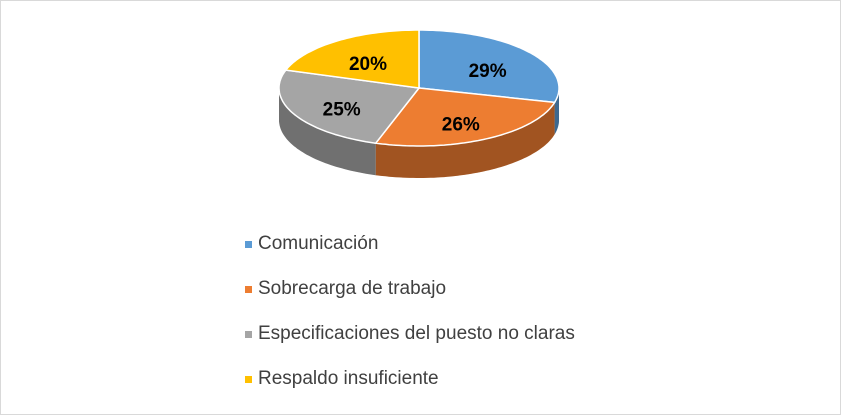  What do you see at coordinates (461, 125) in the screenshot?
I see `data-label: 26%` at bounding box center [461, 125].